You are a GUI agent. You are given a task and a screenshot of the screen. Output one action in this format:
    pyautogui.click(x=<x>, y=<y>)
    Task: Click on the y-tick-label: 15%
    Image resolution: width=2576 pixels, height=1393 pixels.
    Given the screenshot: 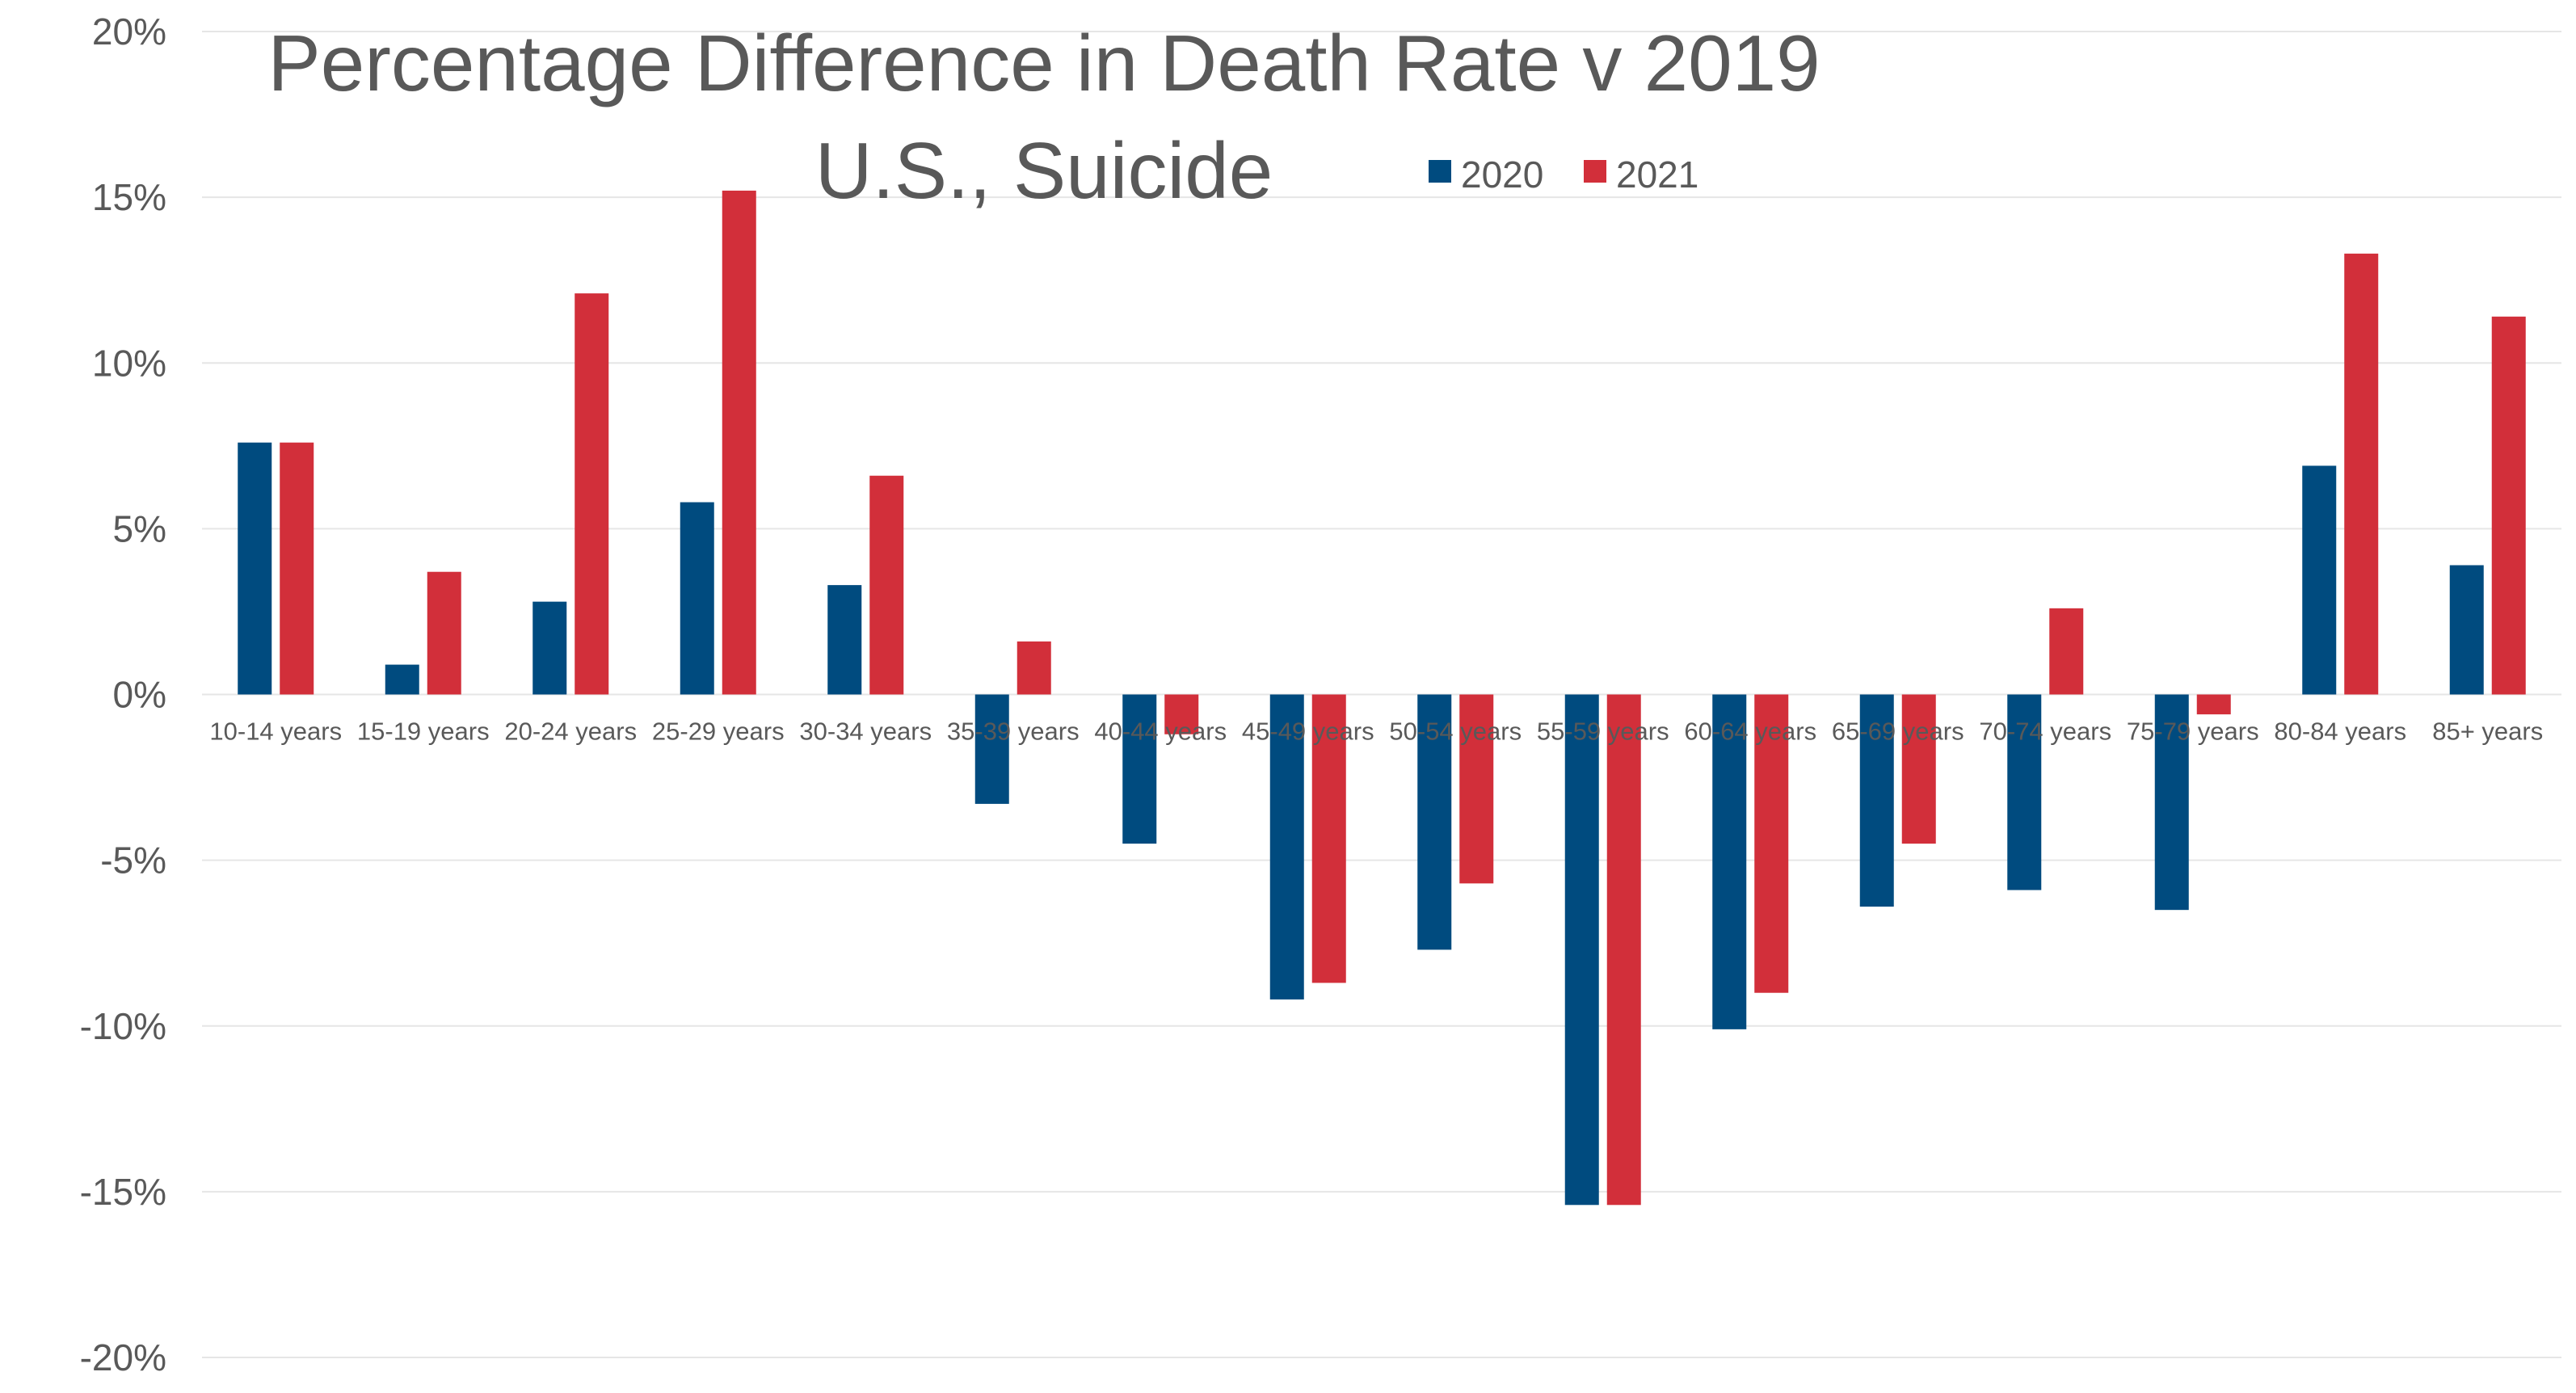 What is the action you would take?
    pyautogui.click(x=129, y=197)
    